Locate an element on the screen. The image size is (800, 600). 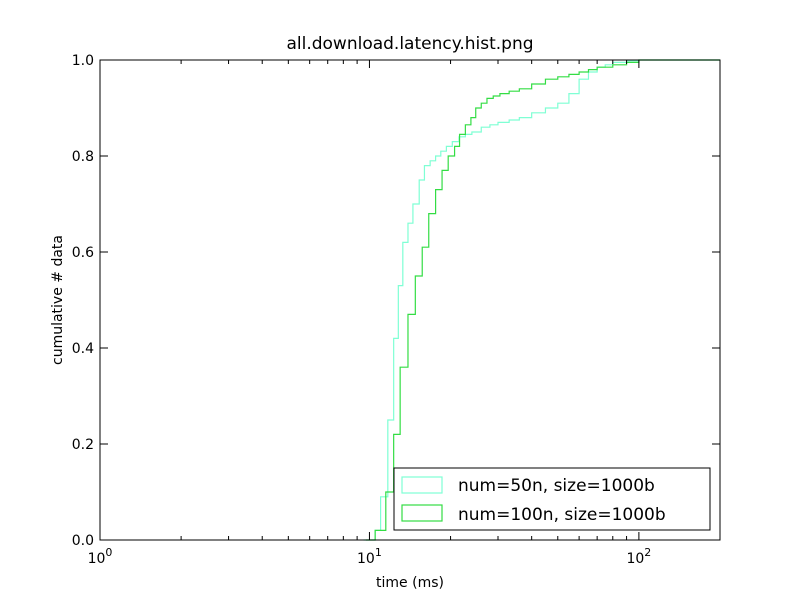
y-tick-label: 0.0 is located at coordinates (83, 541).